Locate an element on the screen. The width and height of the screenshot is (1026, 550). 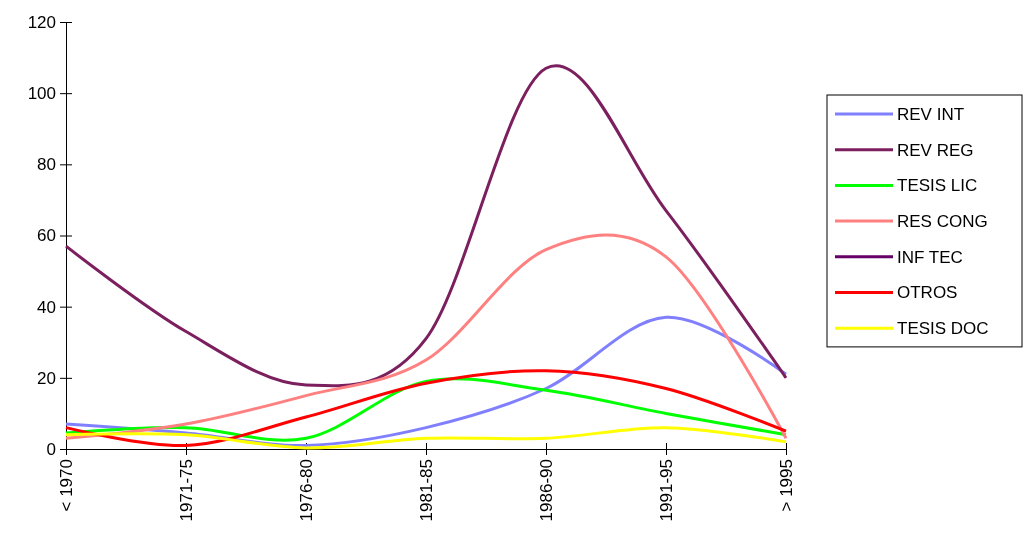
legend-label: OTROS is located at coordinates (927, 293).